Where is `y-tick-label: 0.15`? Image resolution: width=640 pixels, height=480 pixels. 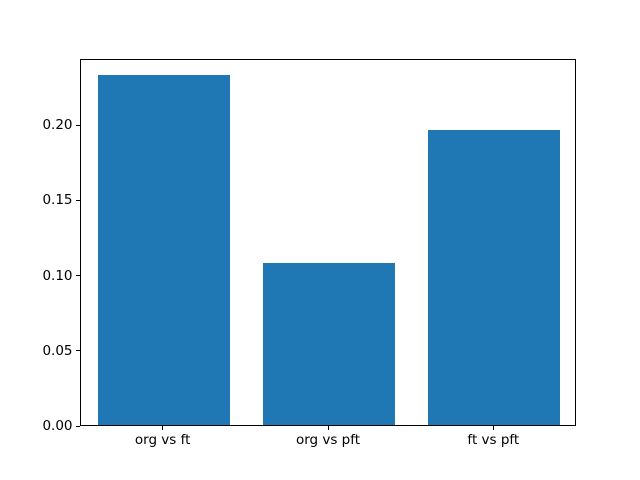
y-tick-label: 0.15 is located at coordinates (57, 200).